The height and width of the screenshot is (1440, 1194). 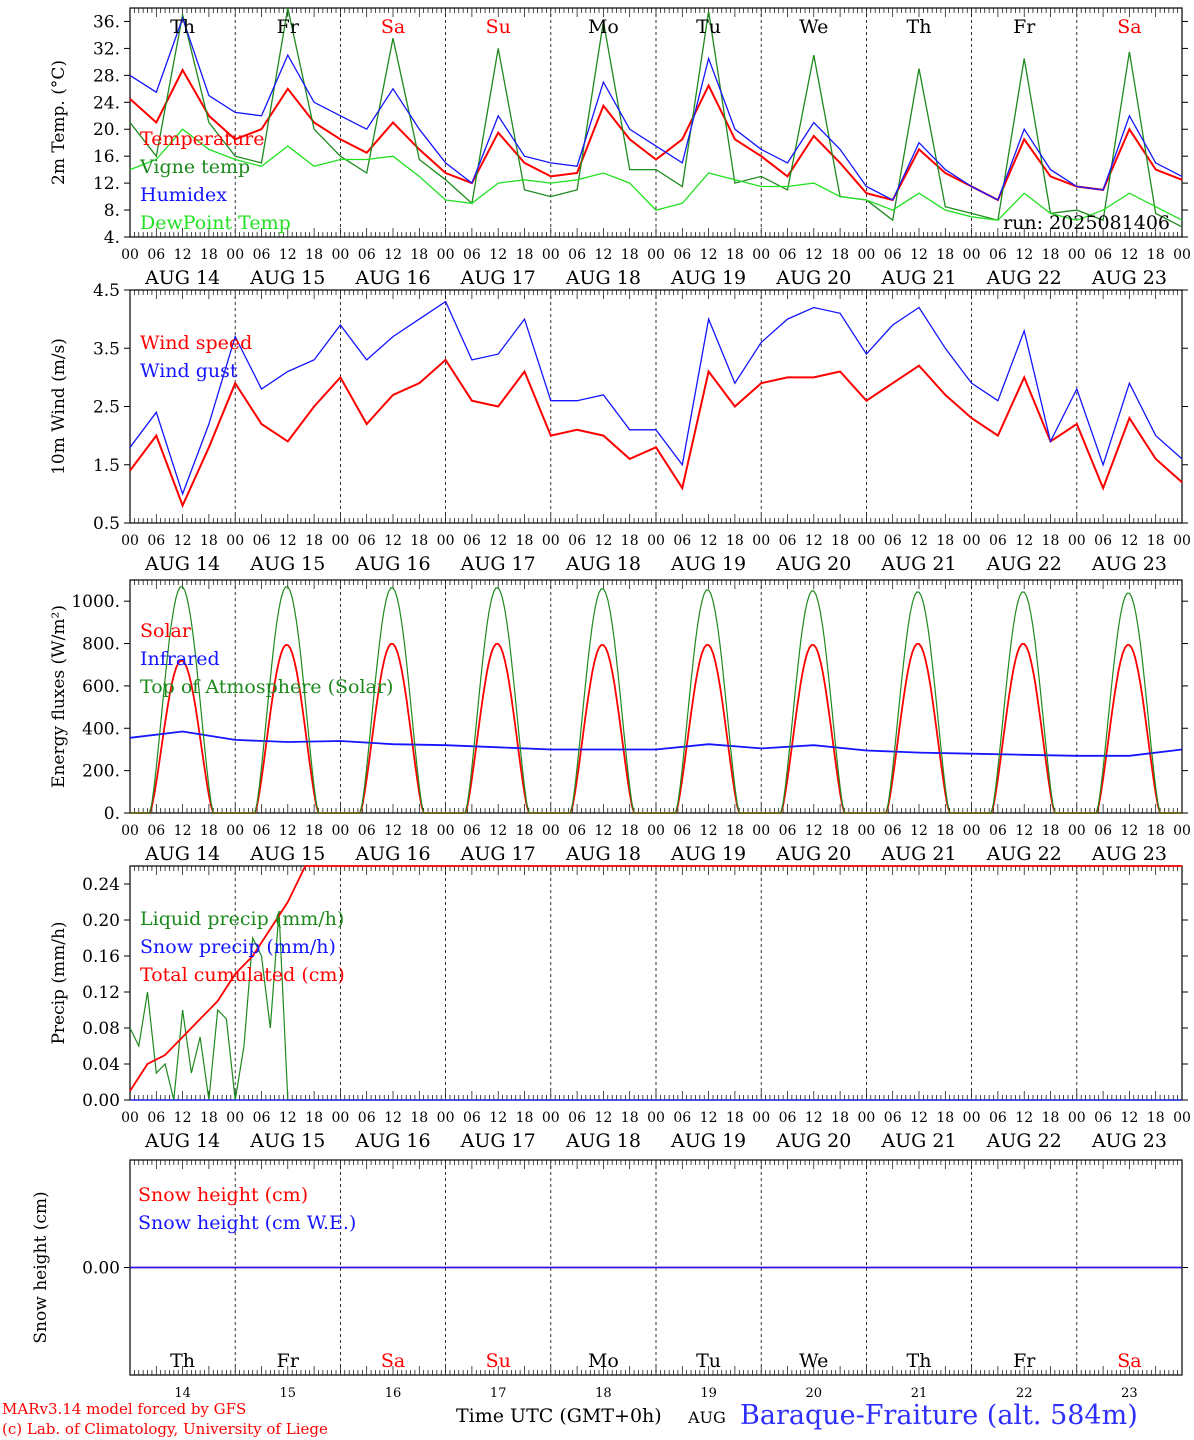 What do you see at coordinates (918, 564) in the screenshot?
I see `date-label: AUG 21` at bounding box center [918, 564].